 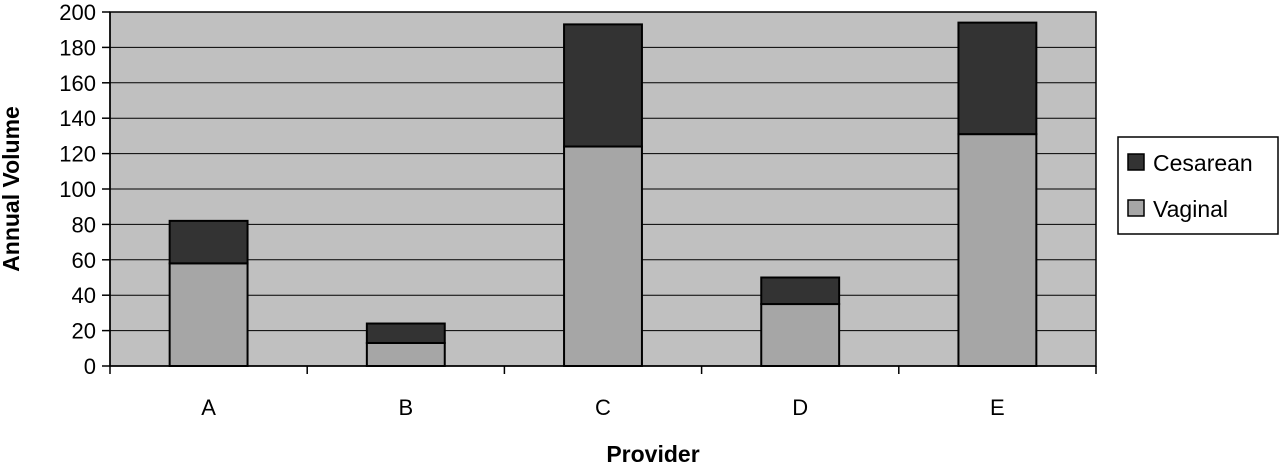 What do you see at coordinates (997, 250) in the screenshot?
I see `bar-segment-vaginal-e` at bounding box center [997, 250].